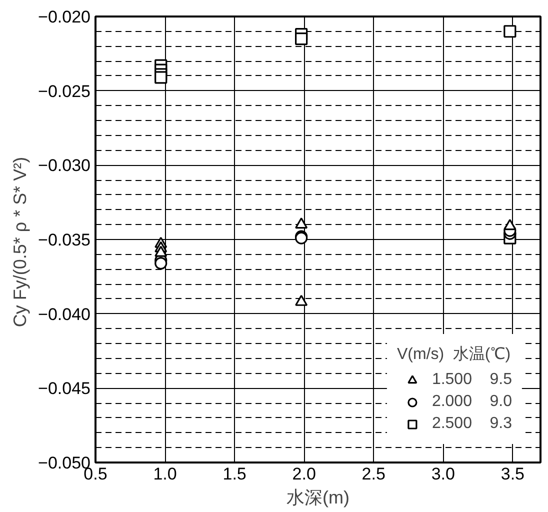 Image resolution: width=548 pixels, height=512 pixels. I want to click on y-tick-label: −0.030, so click(64, 166).